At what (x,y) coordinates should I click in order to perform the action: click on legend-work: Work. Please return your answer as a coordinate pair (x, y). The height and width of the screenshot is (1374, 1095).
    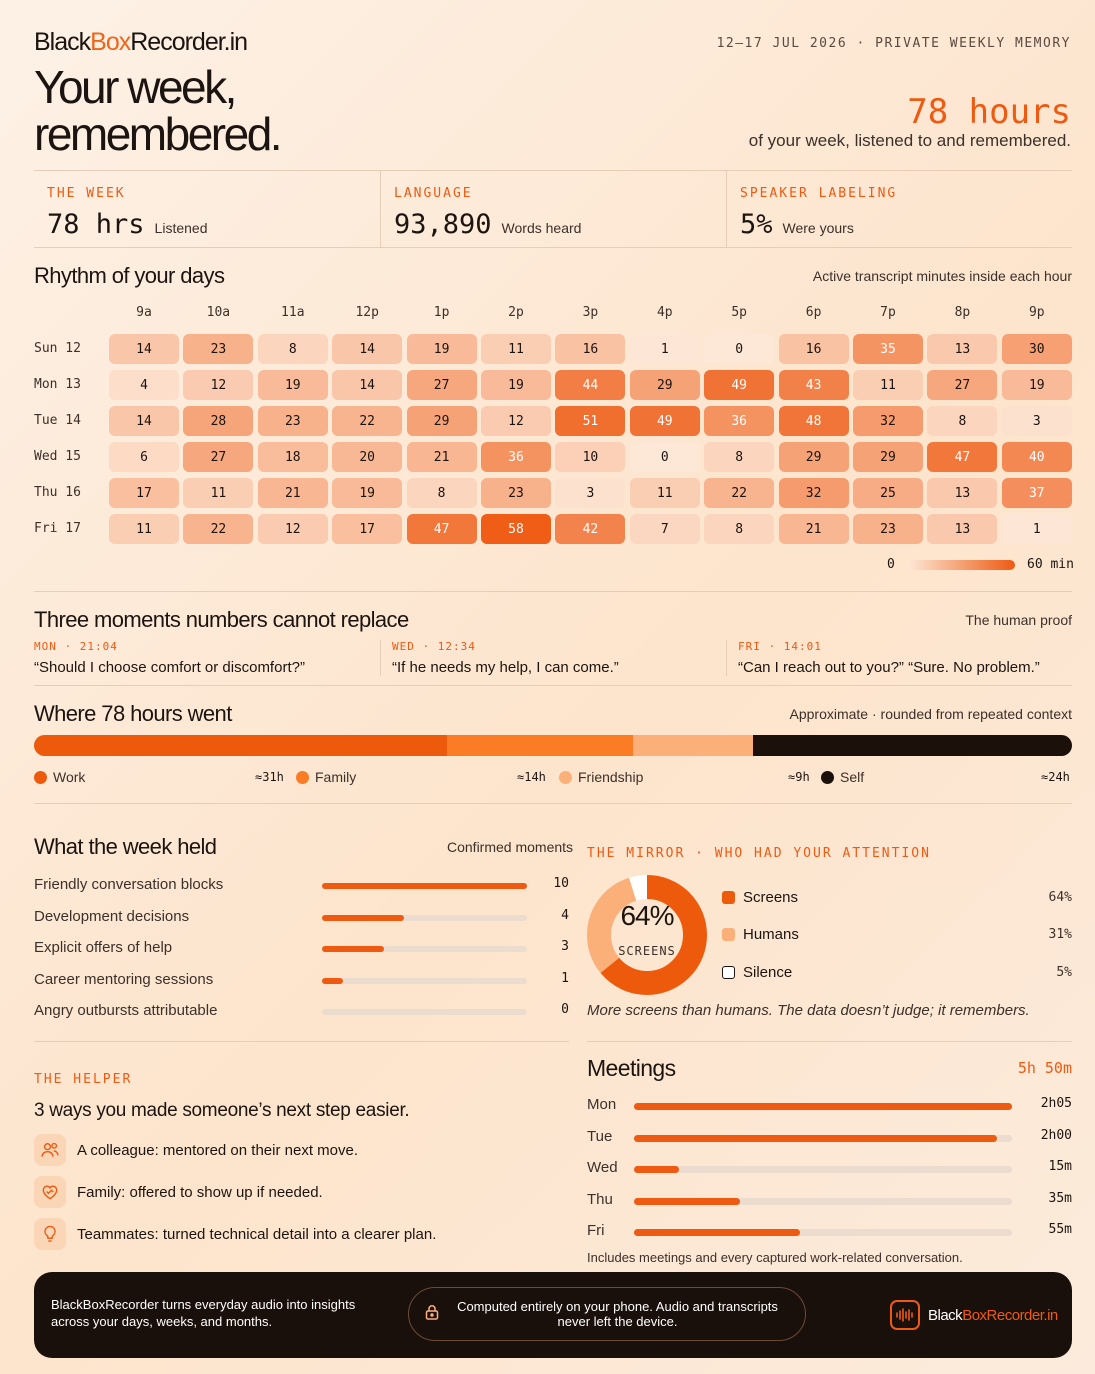
    Looking at the image, I should click on (59, 777).